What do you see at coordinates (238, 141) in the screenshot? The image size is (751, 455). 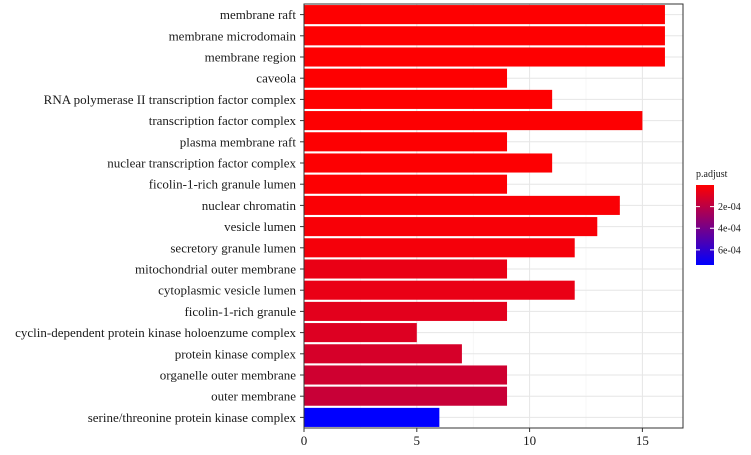 I see `y-tick-label: plasma membrane raft` at bounding box center [238, 141].